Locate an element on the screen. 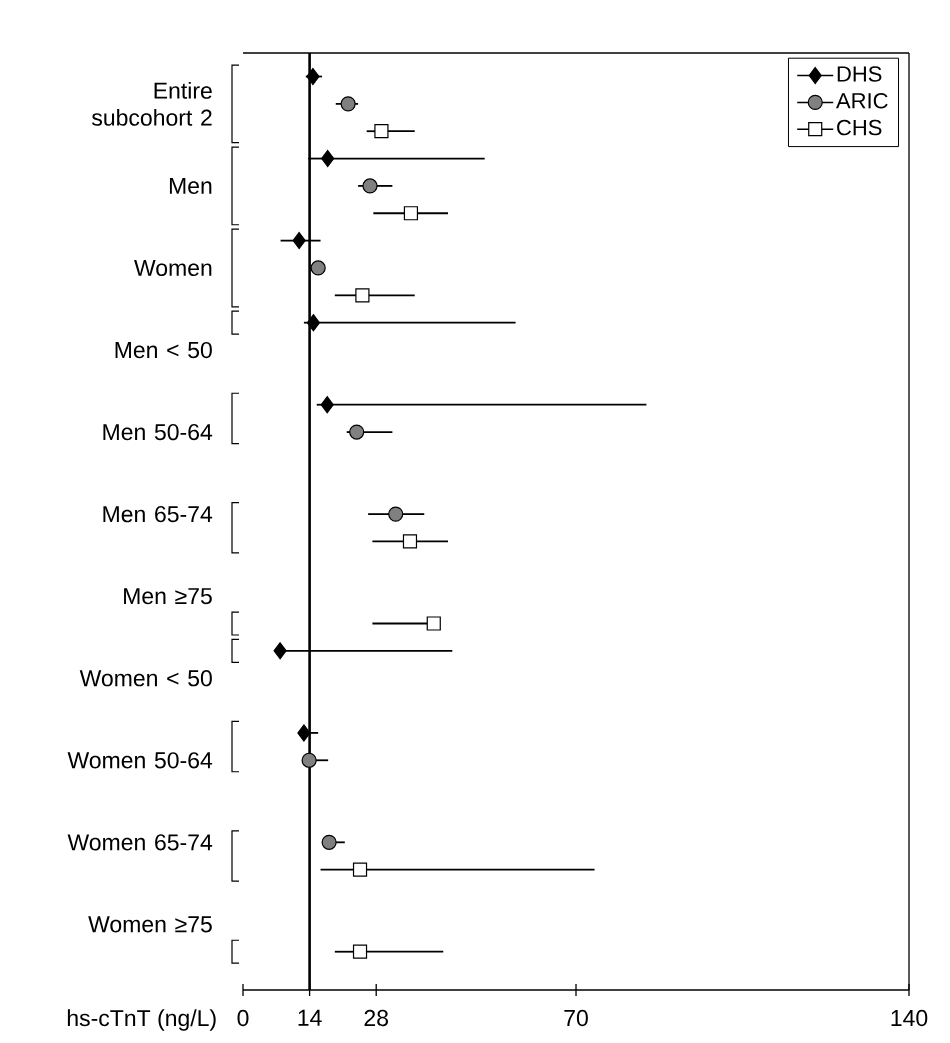 This screenshot has width=950, height=1043. y-tick-label: Men 65-74 is located at coordinates (158, 514).